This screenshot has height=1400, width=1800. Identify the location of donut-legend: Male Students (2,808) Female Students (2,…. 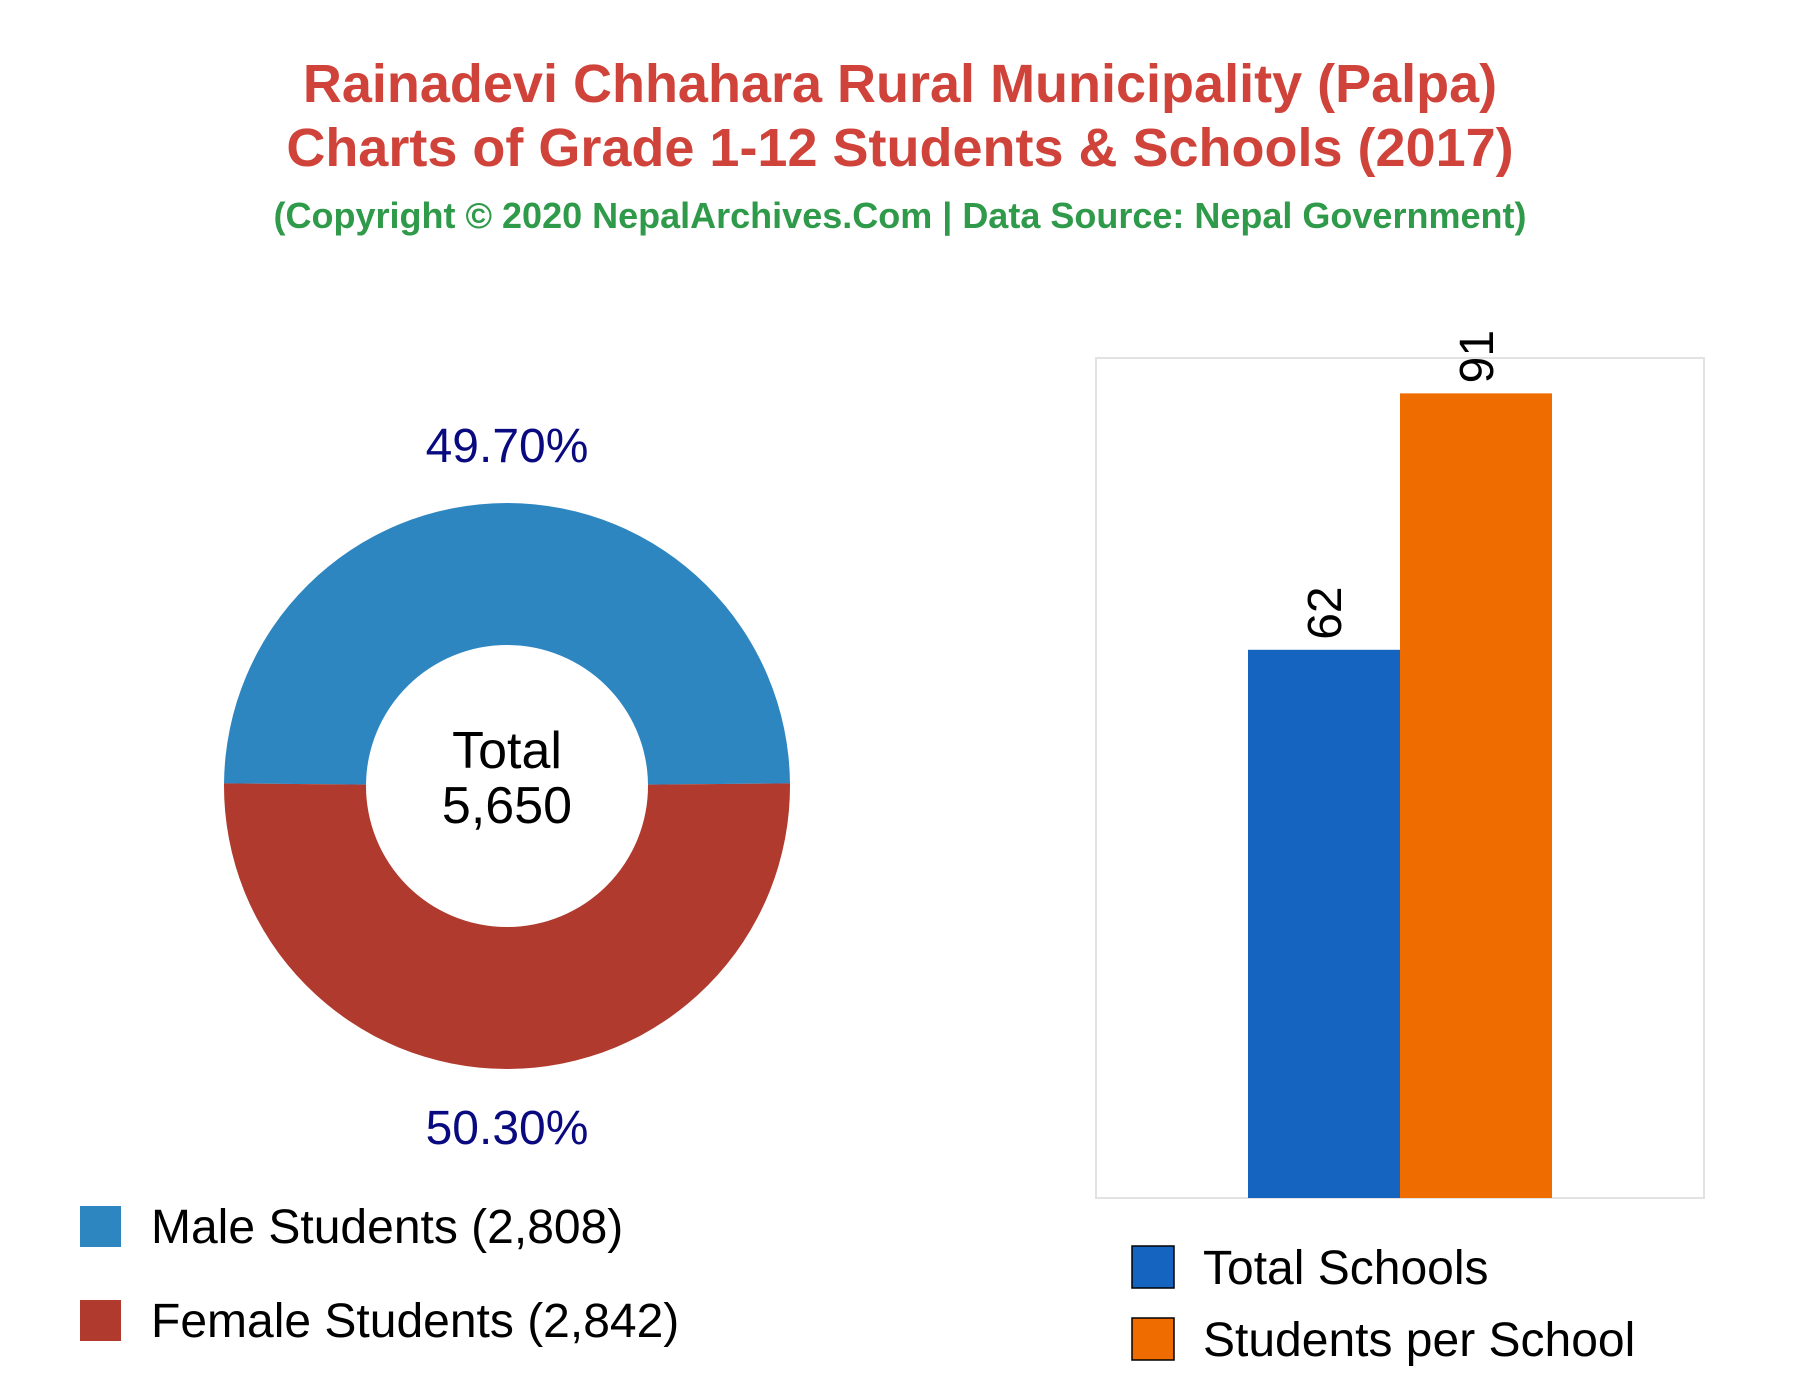
(379, 1274).